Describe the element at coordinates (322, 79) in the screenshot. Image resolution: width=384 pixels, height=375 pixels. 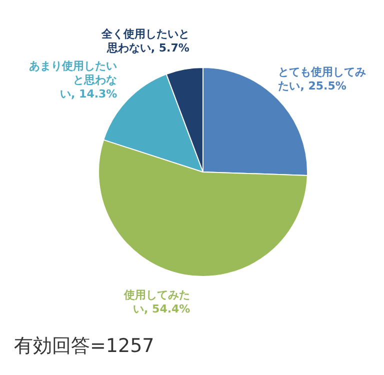
I see `slice-label: とても使用してみたい, 25.5%` at that location.